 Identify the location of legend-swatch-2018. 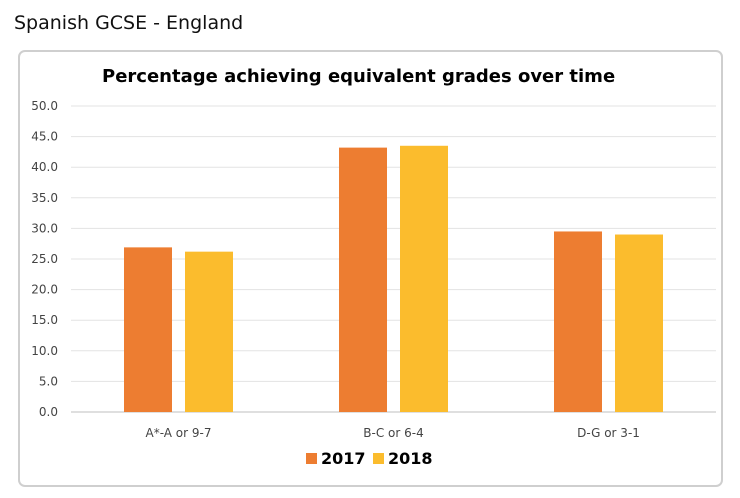
(378, 458).